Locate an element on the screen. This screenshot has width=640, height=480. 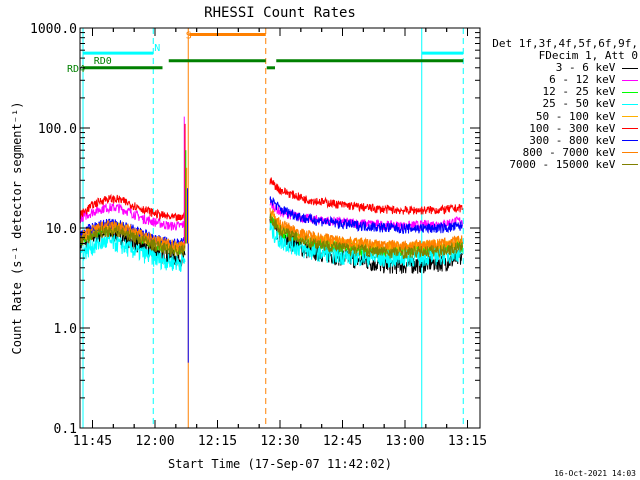
legend-entry: 12 - 25 keV is located at coordinates (558, 92).